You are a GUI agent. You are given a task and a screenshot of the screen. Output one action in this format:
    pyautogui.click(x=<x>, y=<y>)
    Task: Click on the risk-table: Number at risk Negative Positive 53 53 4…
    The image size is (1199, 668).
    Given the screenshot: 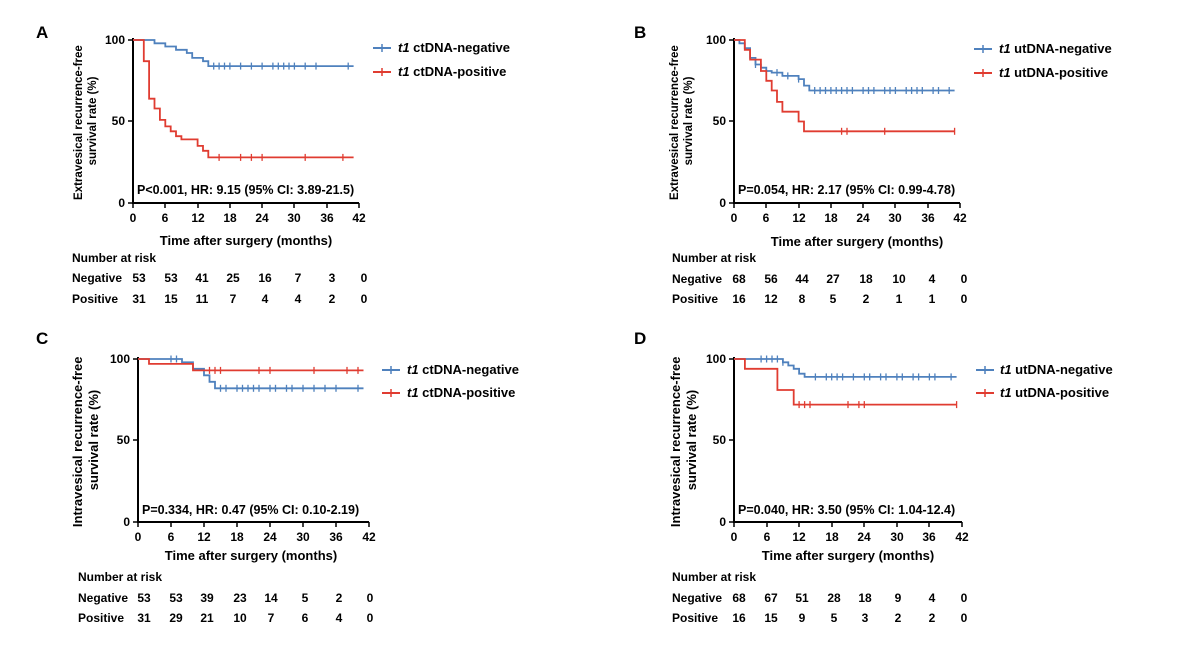 What is the action you would take?
    pyautogui.click(x=220, y=278)
    